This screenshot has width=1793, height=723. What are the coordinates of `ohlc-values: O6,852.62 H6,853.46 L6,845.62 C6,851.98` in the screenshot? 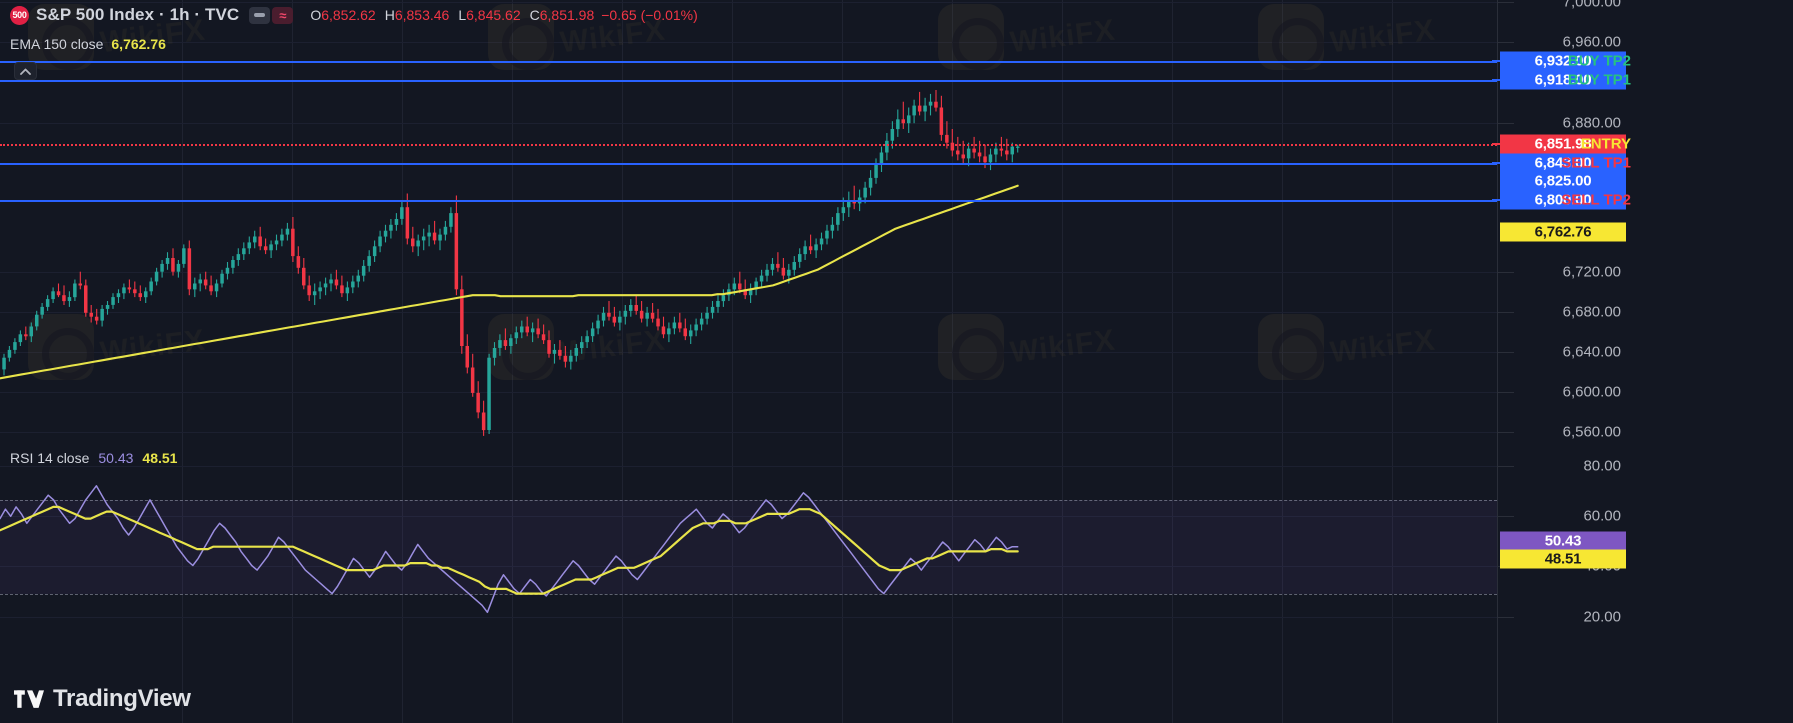 It's located at (452, 15).